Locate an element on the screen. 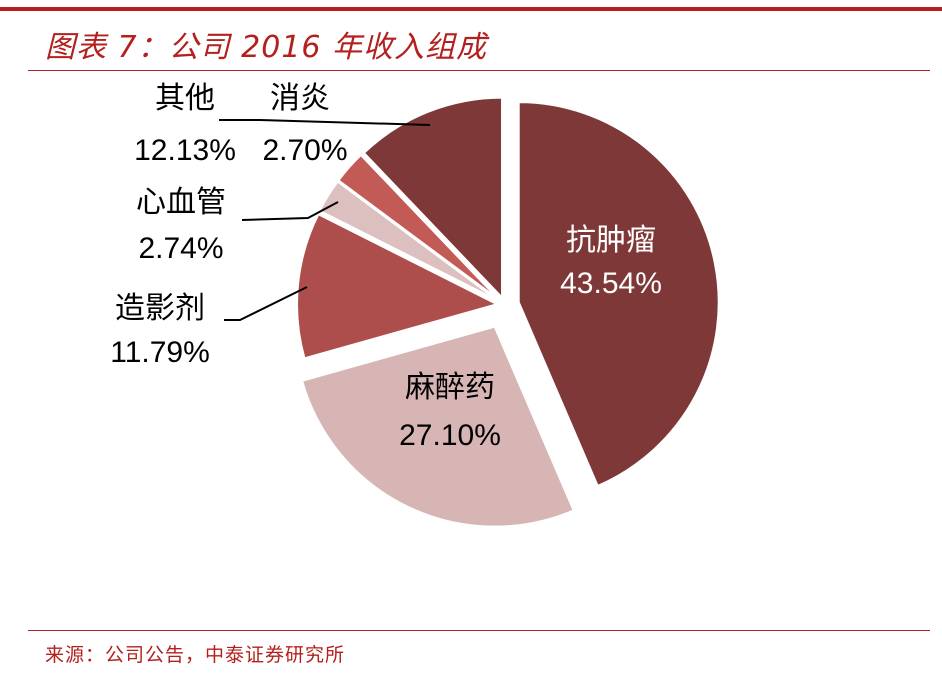  source-note: 来源：公司公告，中泰证券研究所 is located at coordinates (195, 655).